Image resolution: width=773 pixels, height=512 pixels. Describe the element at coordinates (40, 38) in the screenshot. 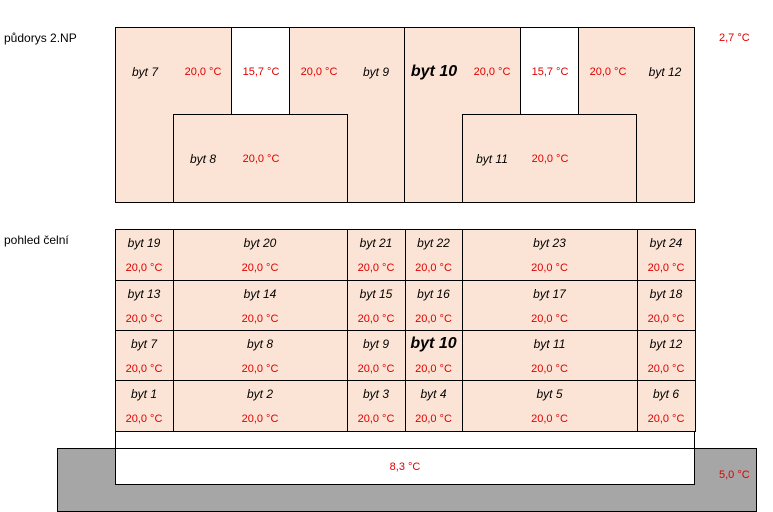

I see `floor-plan-label: půdorys 2.NP` at that location.